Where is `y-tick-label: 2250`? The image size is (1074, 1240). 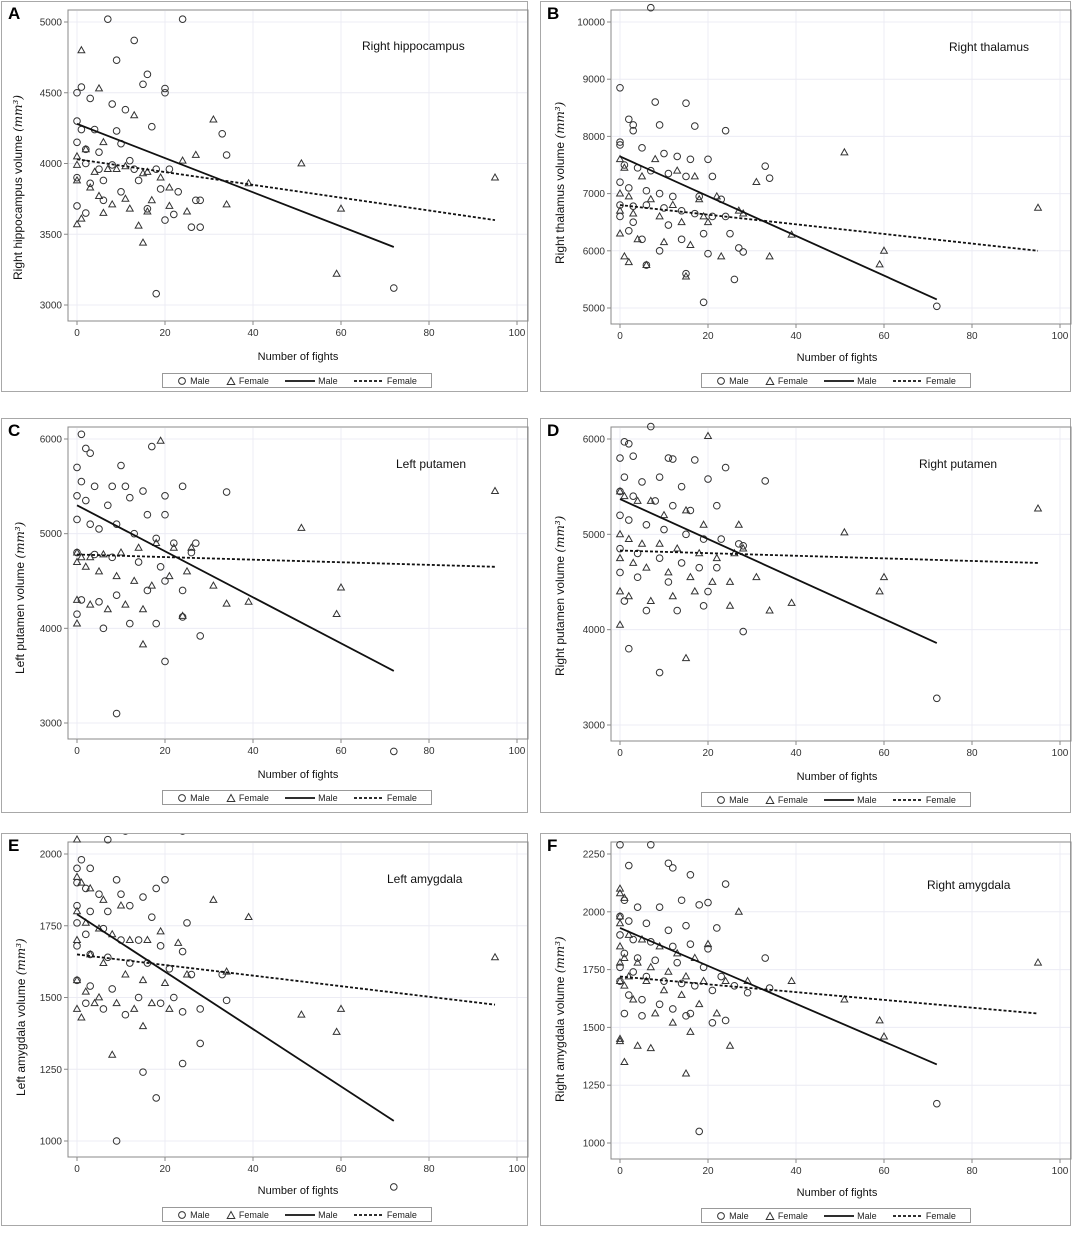 y-tick-label: 2250 is located at coordinates (594, 855).